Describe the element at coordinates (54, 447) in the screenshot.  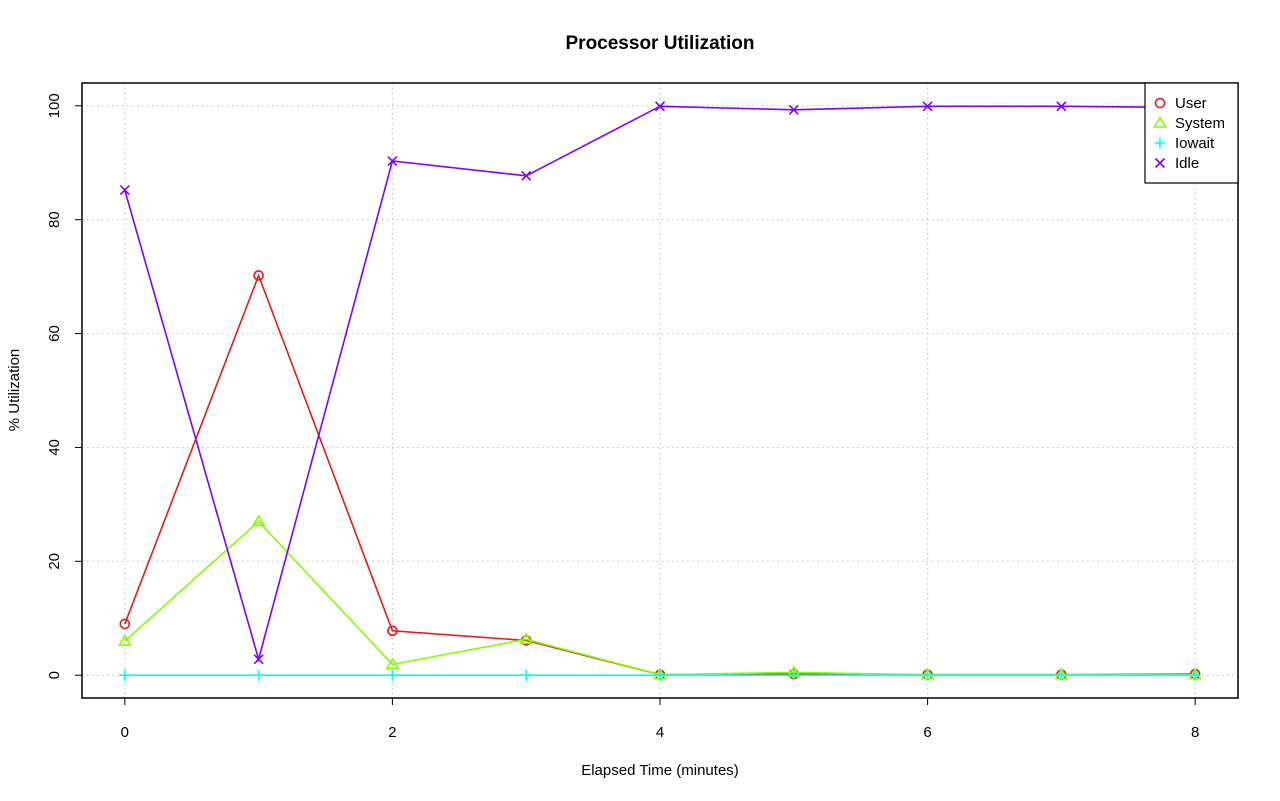
I see `y-tick-label: 40` at that location.